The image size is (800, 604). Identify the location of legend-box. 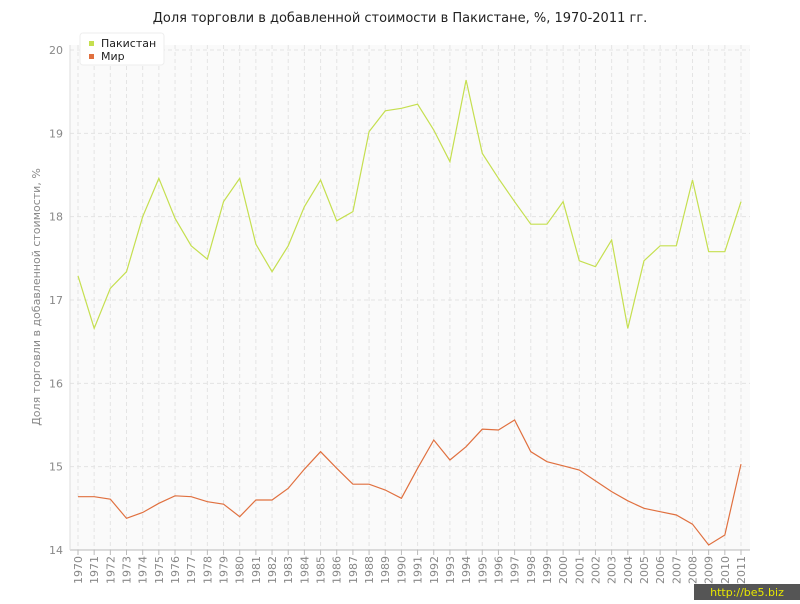
(122, 49).